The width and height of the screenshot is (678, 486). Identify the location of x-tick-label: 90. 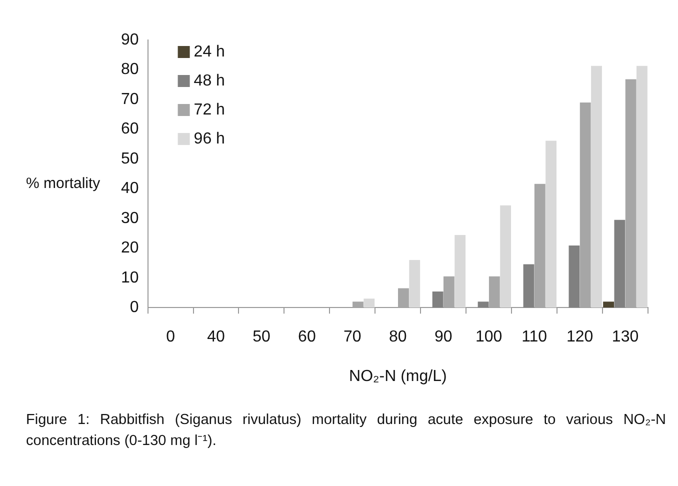
(443, 337).